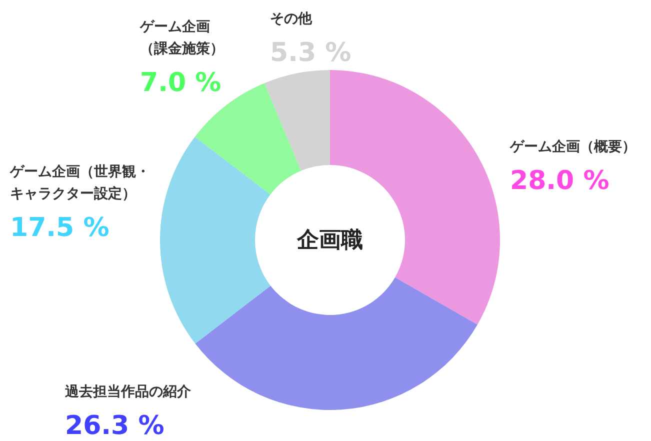  Describe the element at coordinates (329, 240) in the screenshot. I see `text: 企画職` at that location.